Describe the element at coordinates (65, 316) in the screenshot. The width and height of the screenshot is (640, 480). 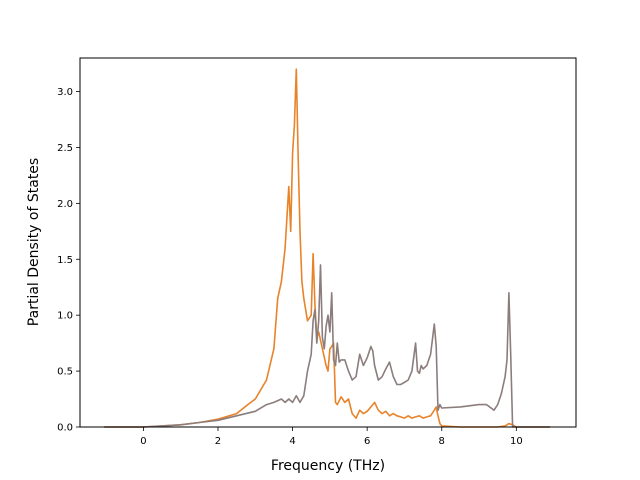
I see `y-tick-label: 1.0` at that location.